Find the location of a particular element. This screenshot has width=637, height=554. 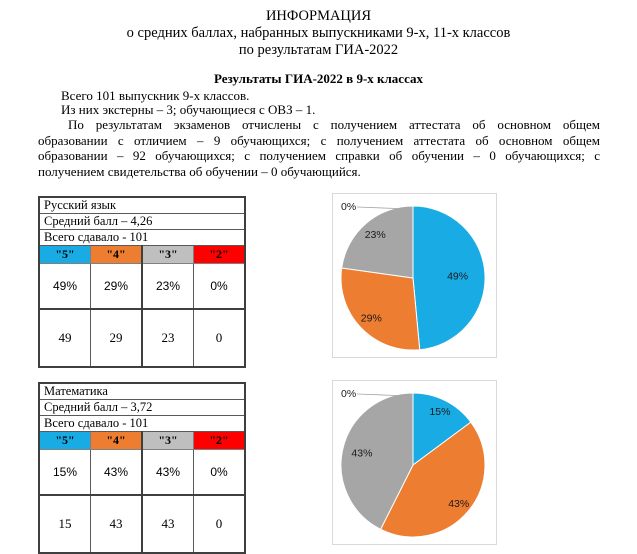

count-cell: 15 is located at coordinates (64, 524).